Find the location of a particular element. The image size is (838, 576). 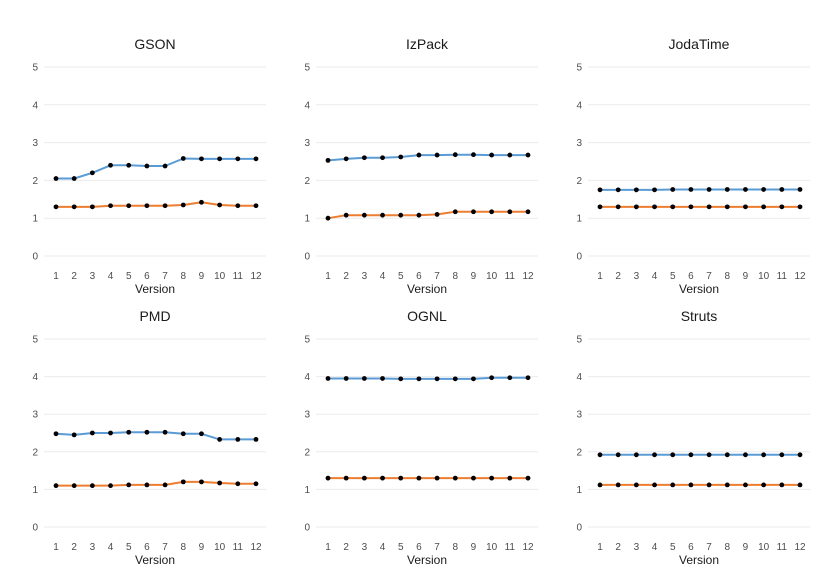

x-tick-label: 8 is located at coordinates (727, 276).